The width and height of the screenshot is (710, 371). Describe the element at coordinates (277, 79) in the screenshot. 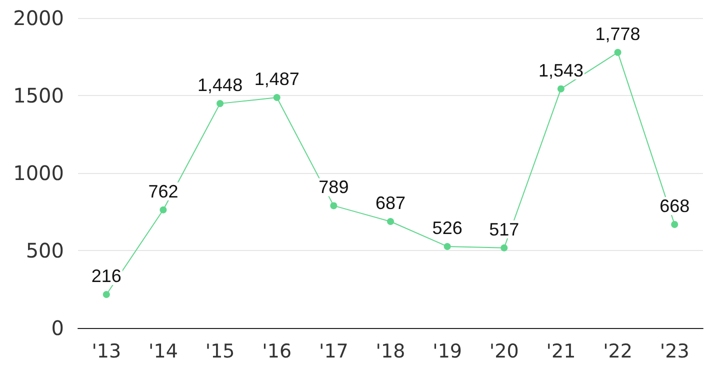

I see `data-label: 1,487` at that location.